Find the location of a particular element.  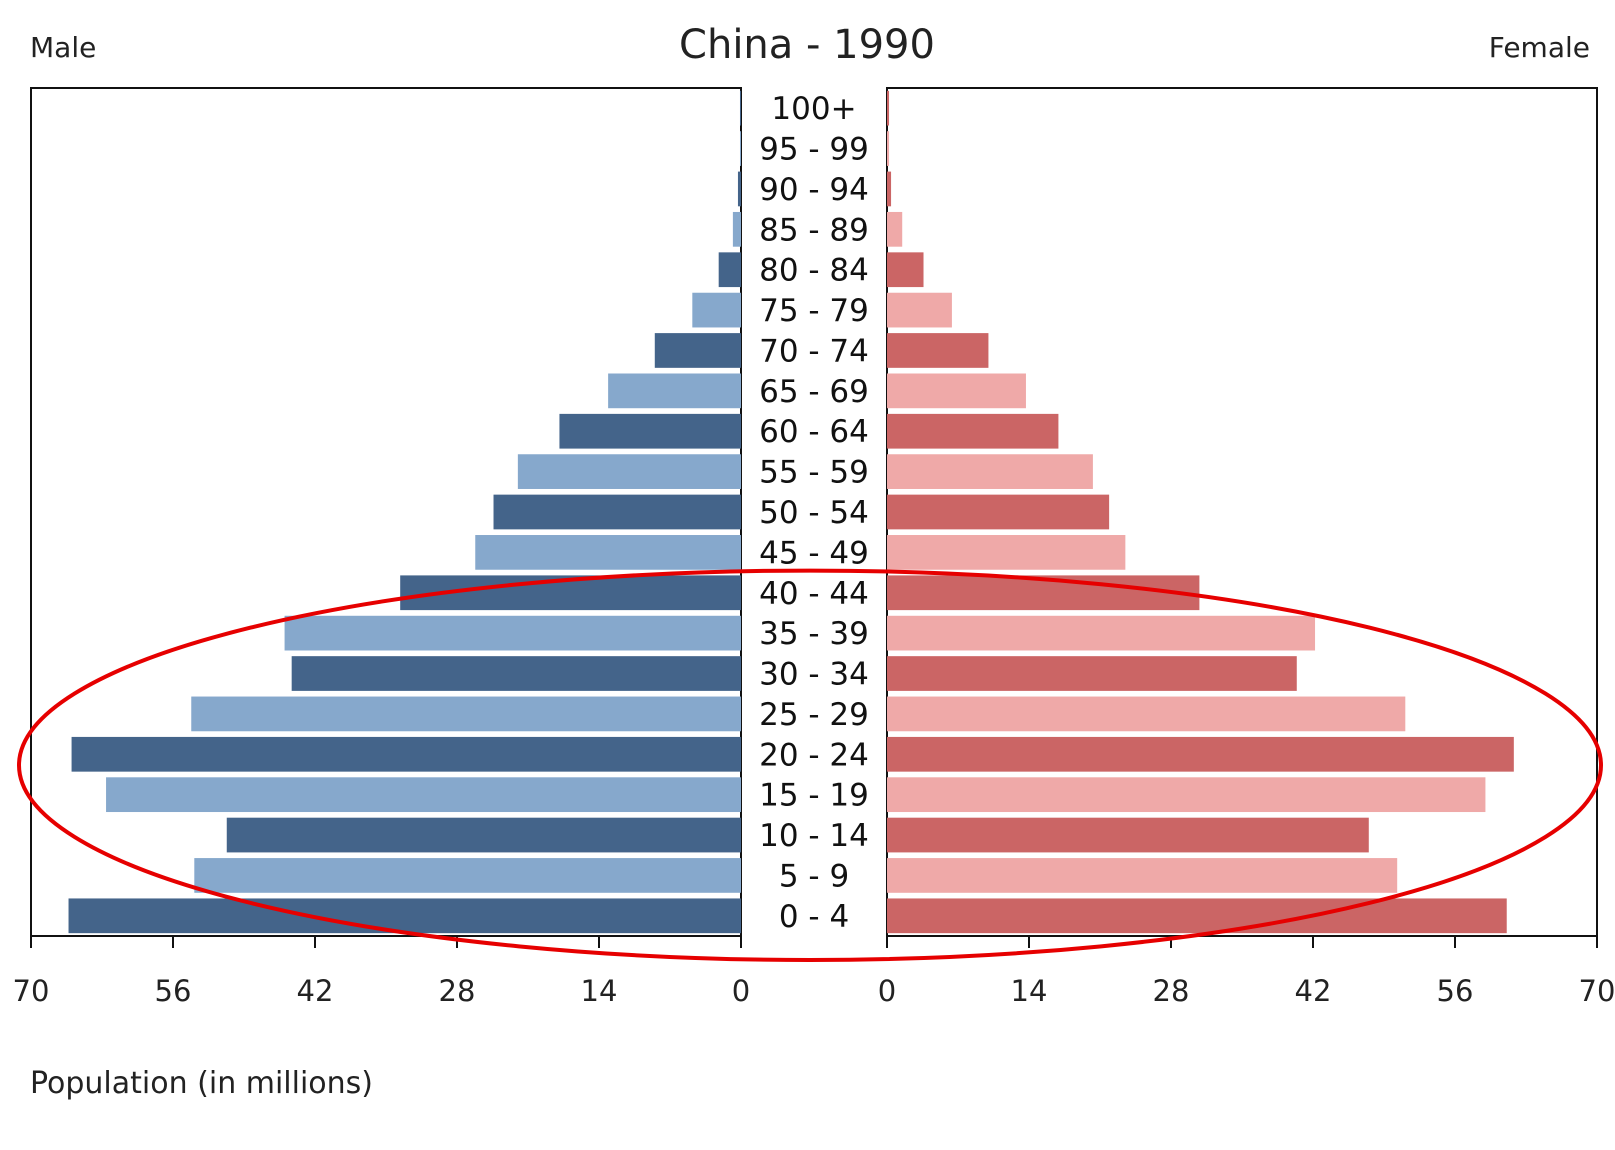

age-group-label: 85 - 89 is located at coordinates (814, 230).